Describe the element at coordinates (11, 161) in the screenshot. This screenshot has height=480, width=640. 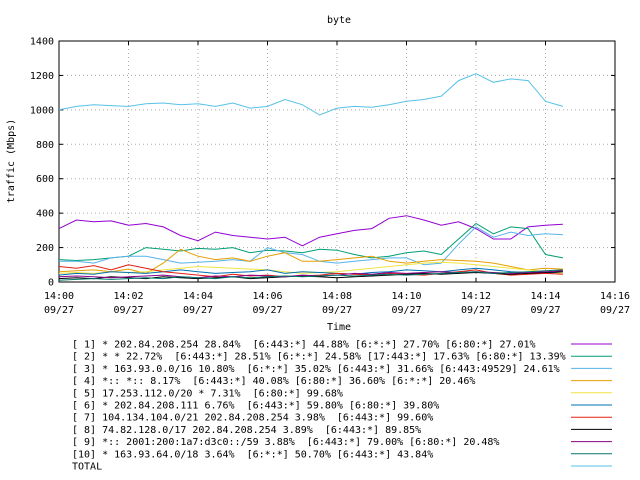
I see `y-axis-label: traffic (Mbps)` at that location.